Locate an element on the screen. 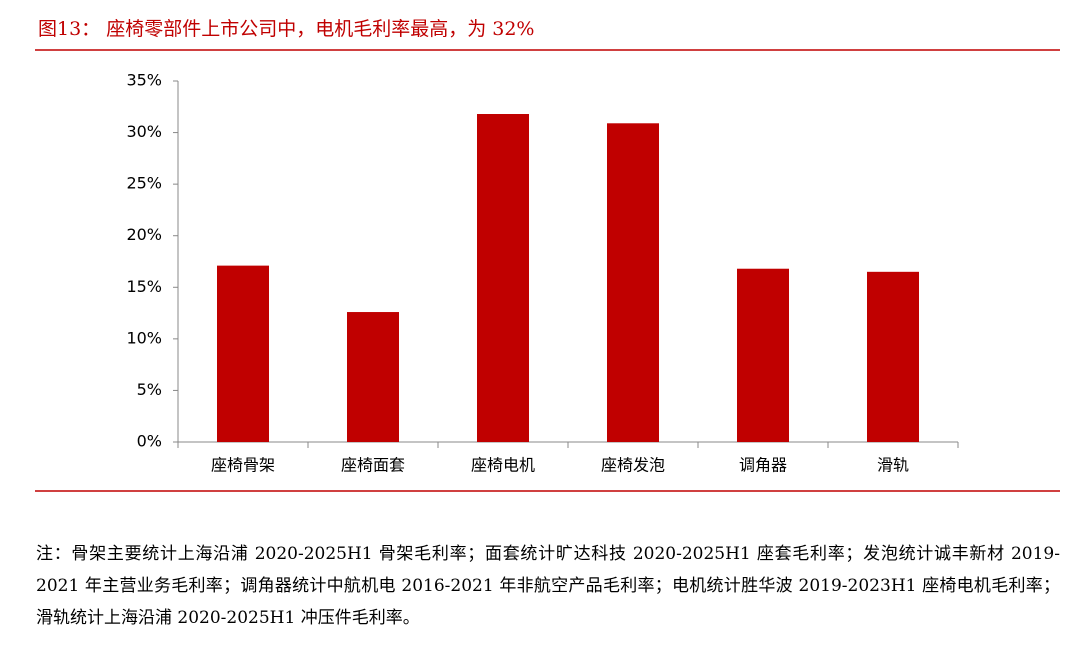 The height and width of the screenshot is (658, 1080). chart-title: 图13： 座椅零部件上市公司中，电机毛利率最高，为 32% is located at coordinates (286, 29).